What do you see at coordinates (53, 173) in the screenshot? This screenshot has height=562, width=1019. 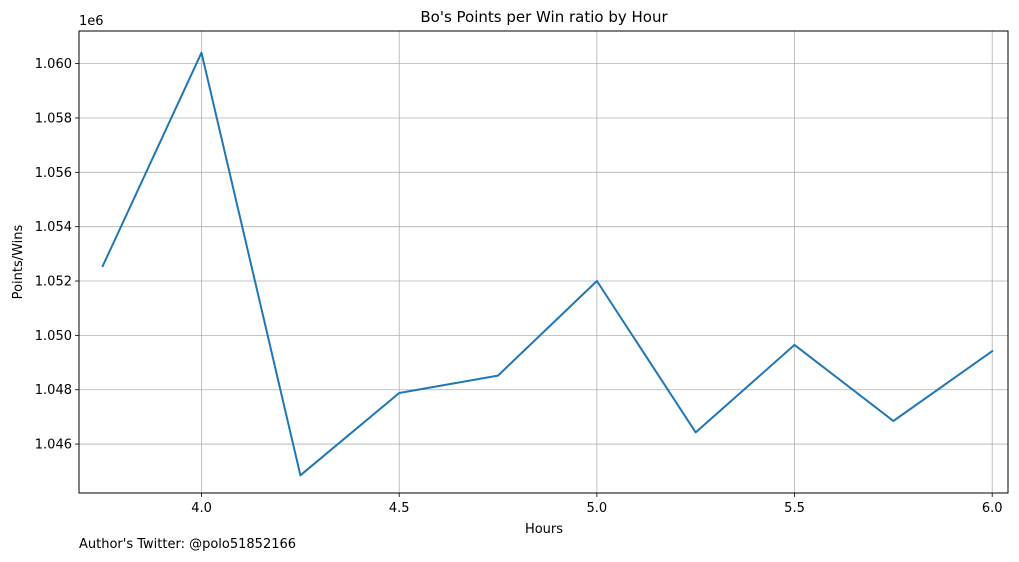 I see `y-tick-label: 1.056` at bounding box center [53, 173].